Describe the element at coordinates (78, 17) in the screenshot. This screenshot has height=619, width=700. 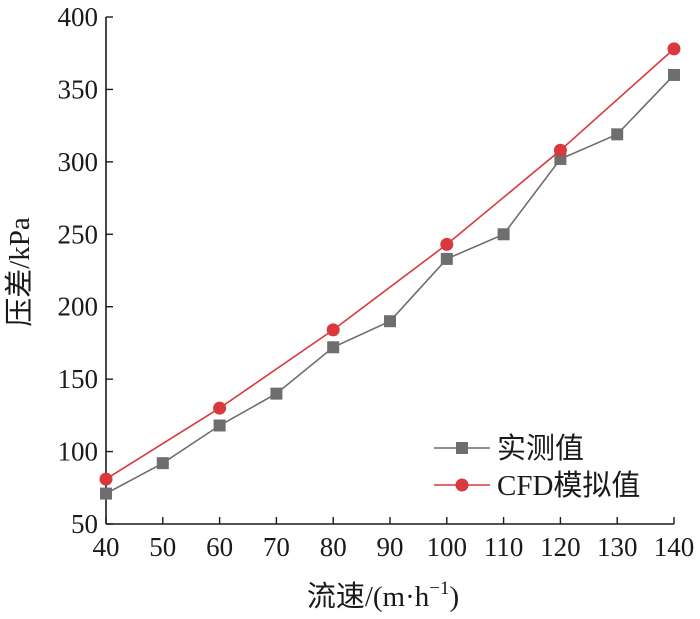
I see `y-tick-label-400: 400` at that location.